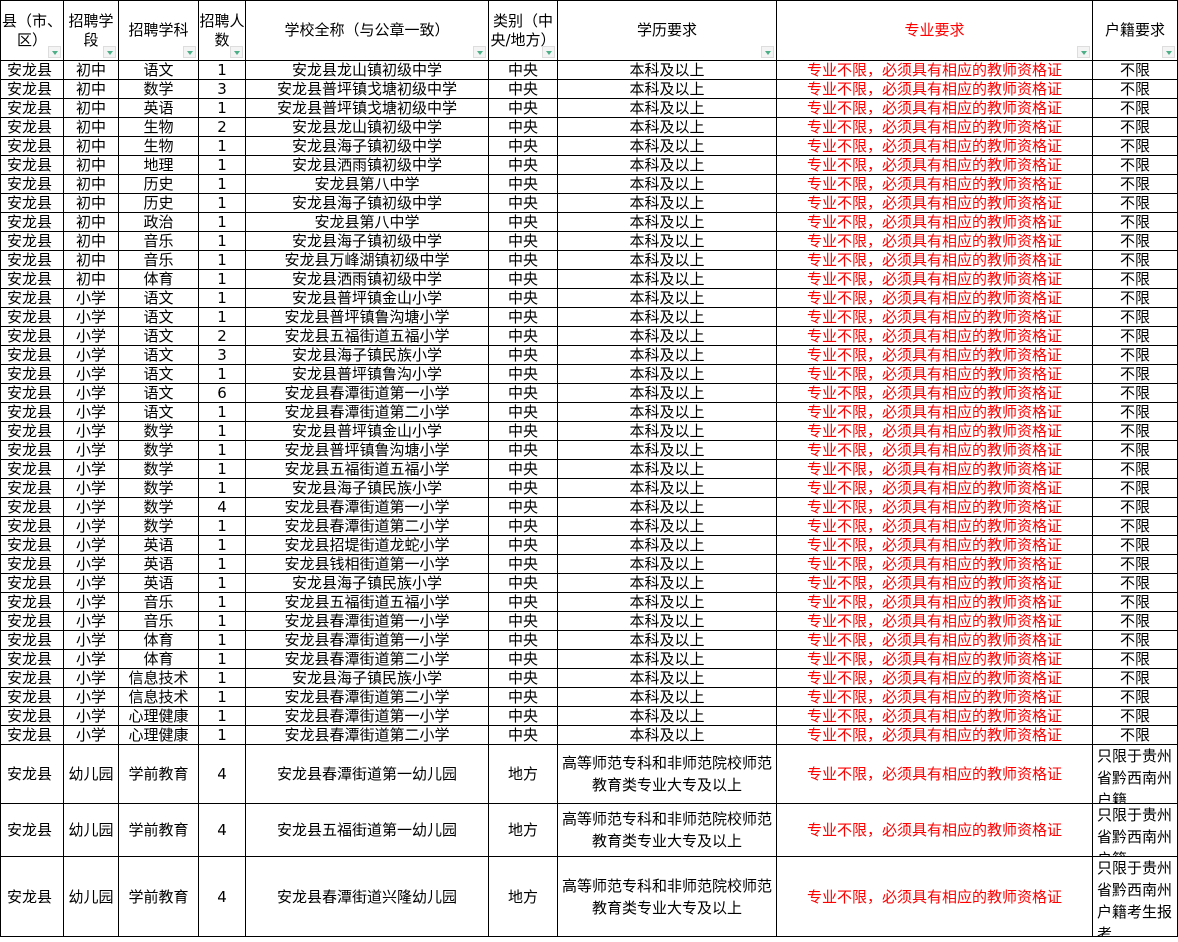 The height and width of the screenshot is (942, 1178). What do you see at coordinates (523, 896) in the screenshot?
I see `cell-category: 地方` at bounding box center [523, 896].